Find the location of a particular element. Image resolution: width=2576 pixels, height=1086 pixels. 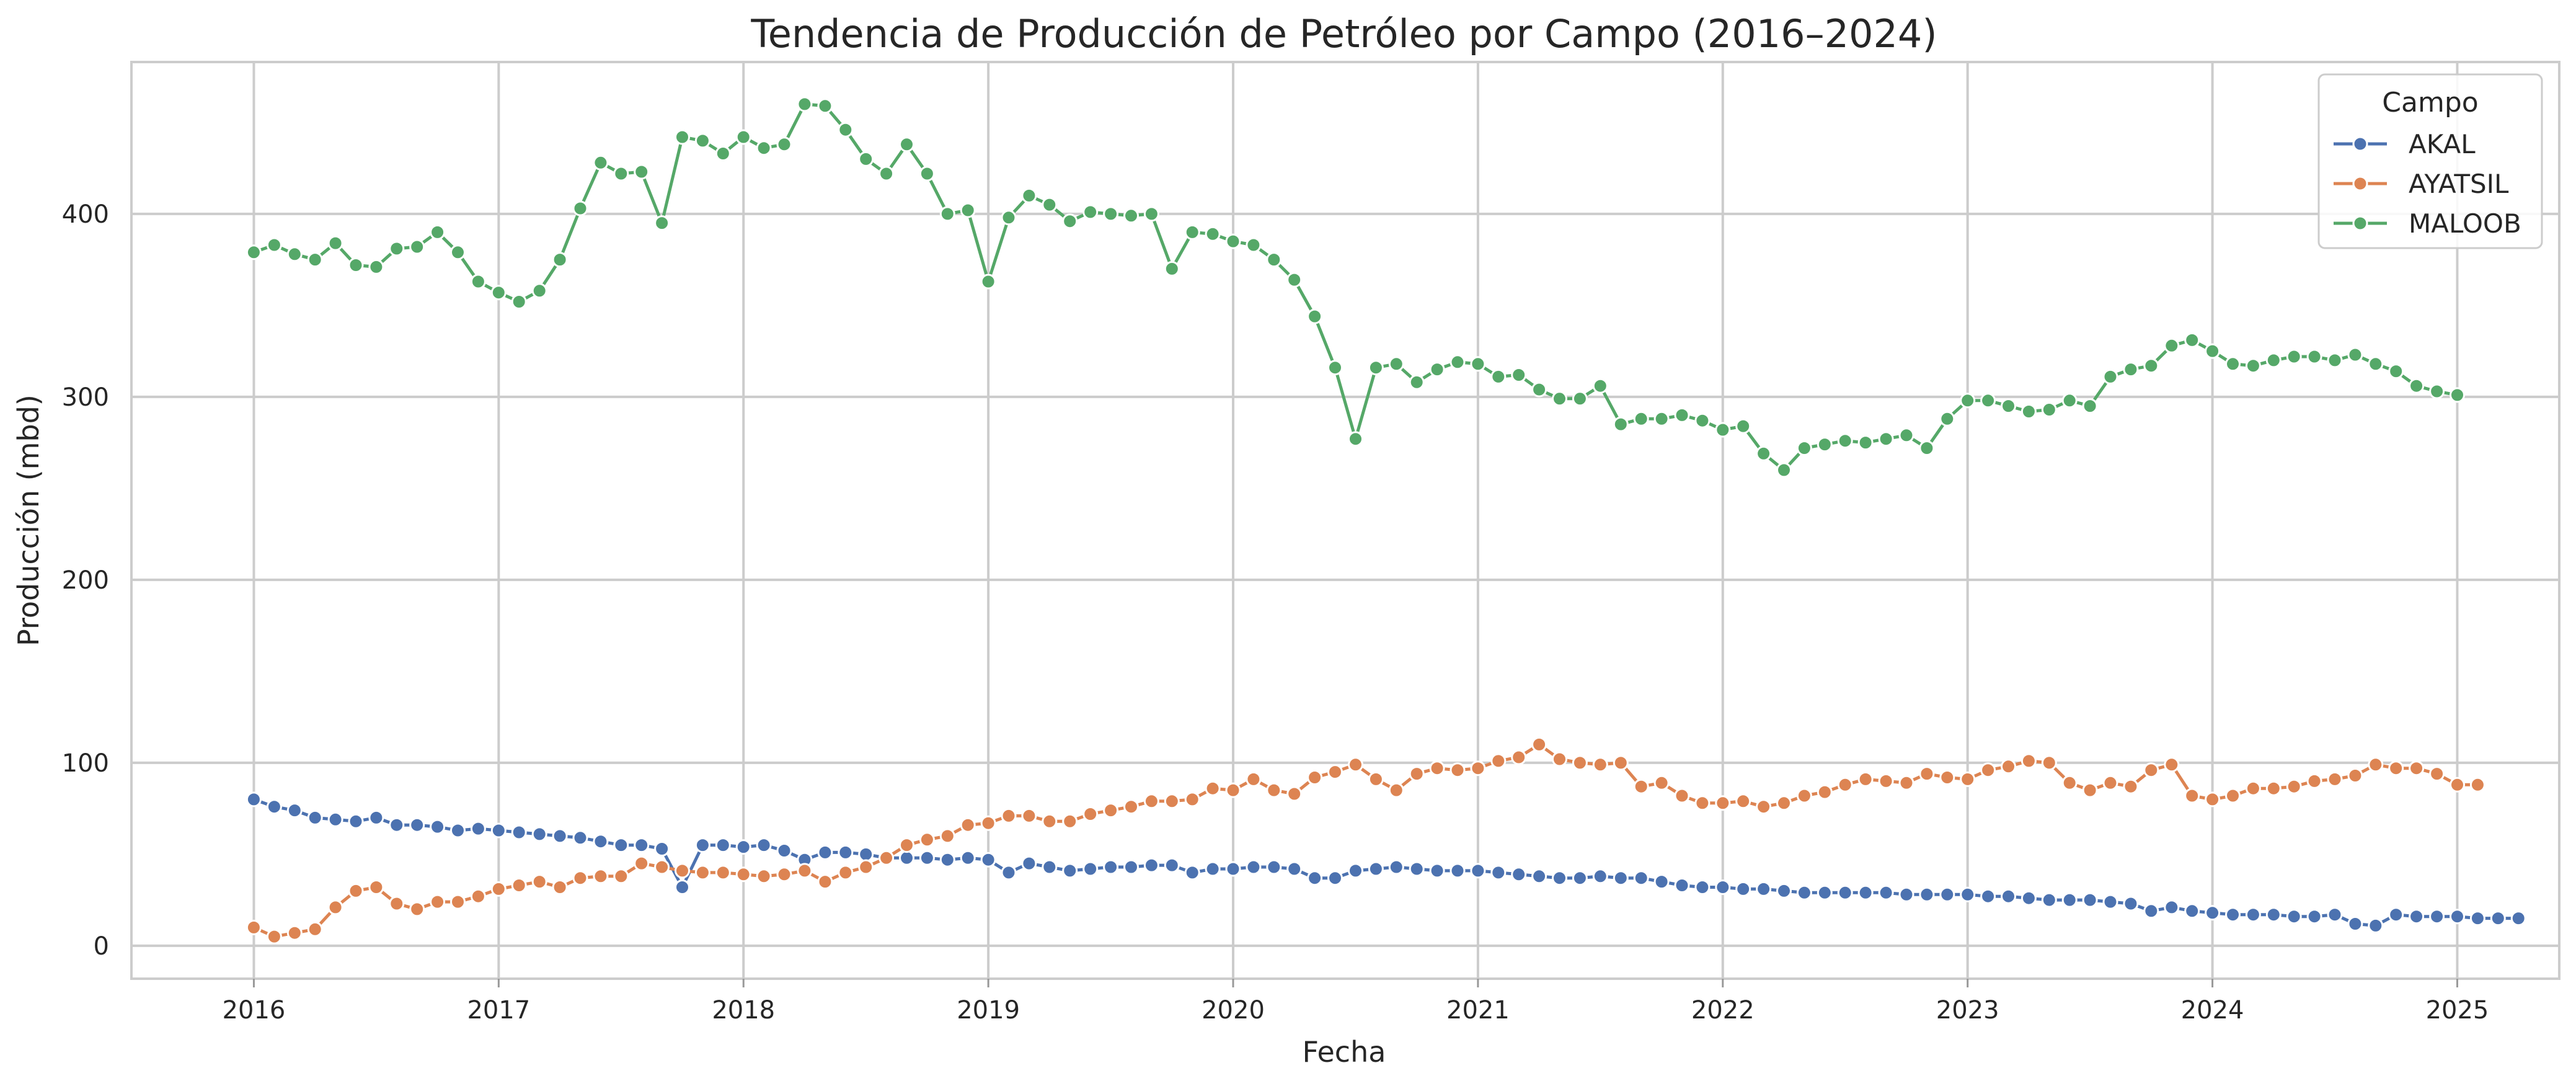

y-axis-label: Producción (mbd) is located at coordinates (28, 520).